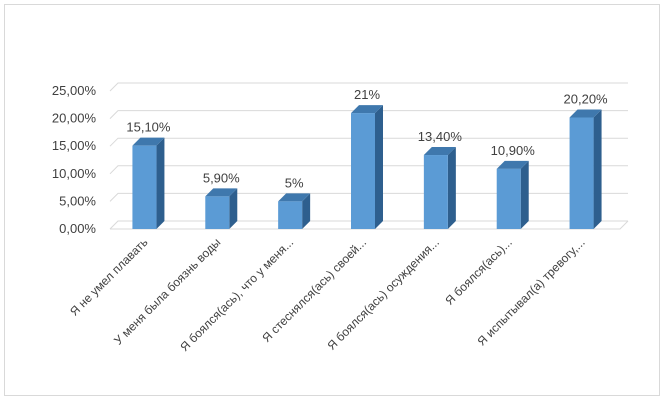  I want to click on y-tick-label: 10,00%, so click(74, 173).